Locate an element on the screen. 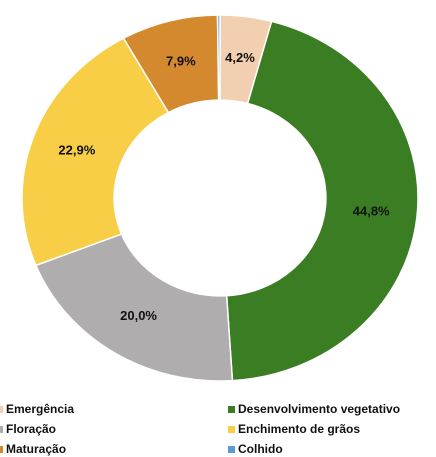 This screenshot has height=457, width=436. legend-label: Emergência is located at coordinates (40, 409).